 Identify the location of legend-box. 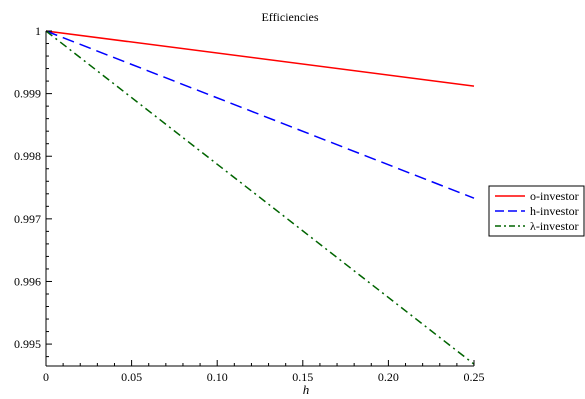
(536, 211).